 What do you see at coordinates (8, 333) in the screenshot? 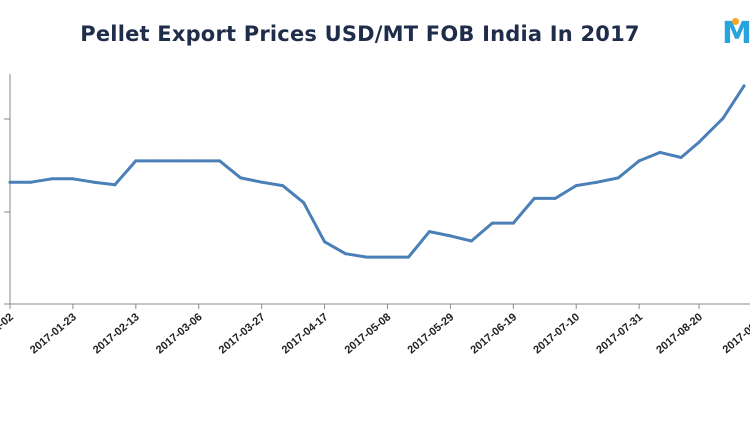
I see `x-tick-label: 2017-01-02` at bounding box center [8, 333].